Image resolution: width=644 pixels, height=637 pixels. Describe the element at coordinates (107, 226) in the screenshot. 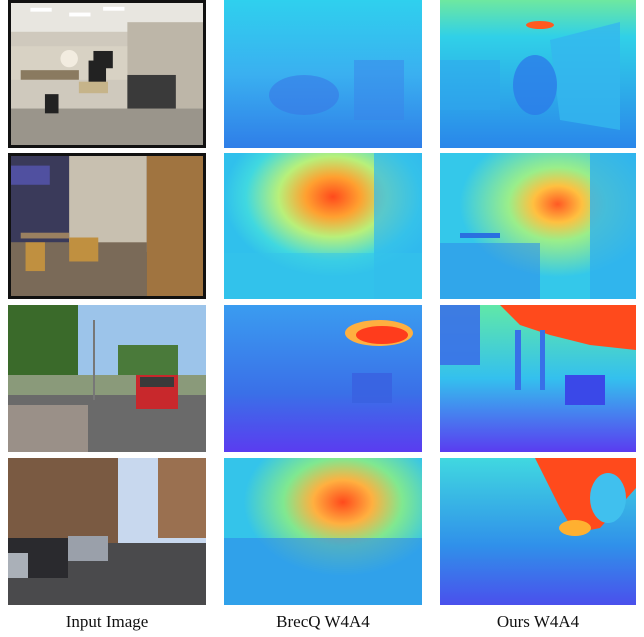

I see `input-image-cafe` at that location.